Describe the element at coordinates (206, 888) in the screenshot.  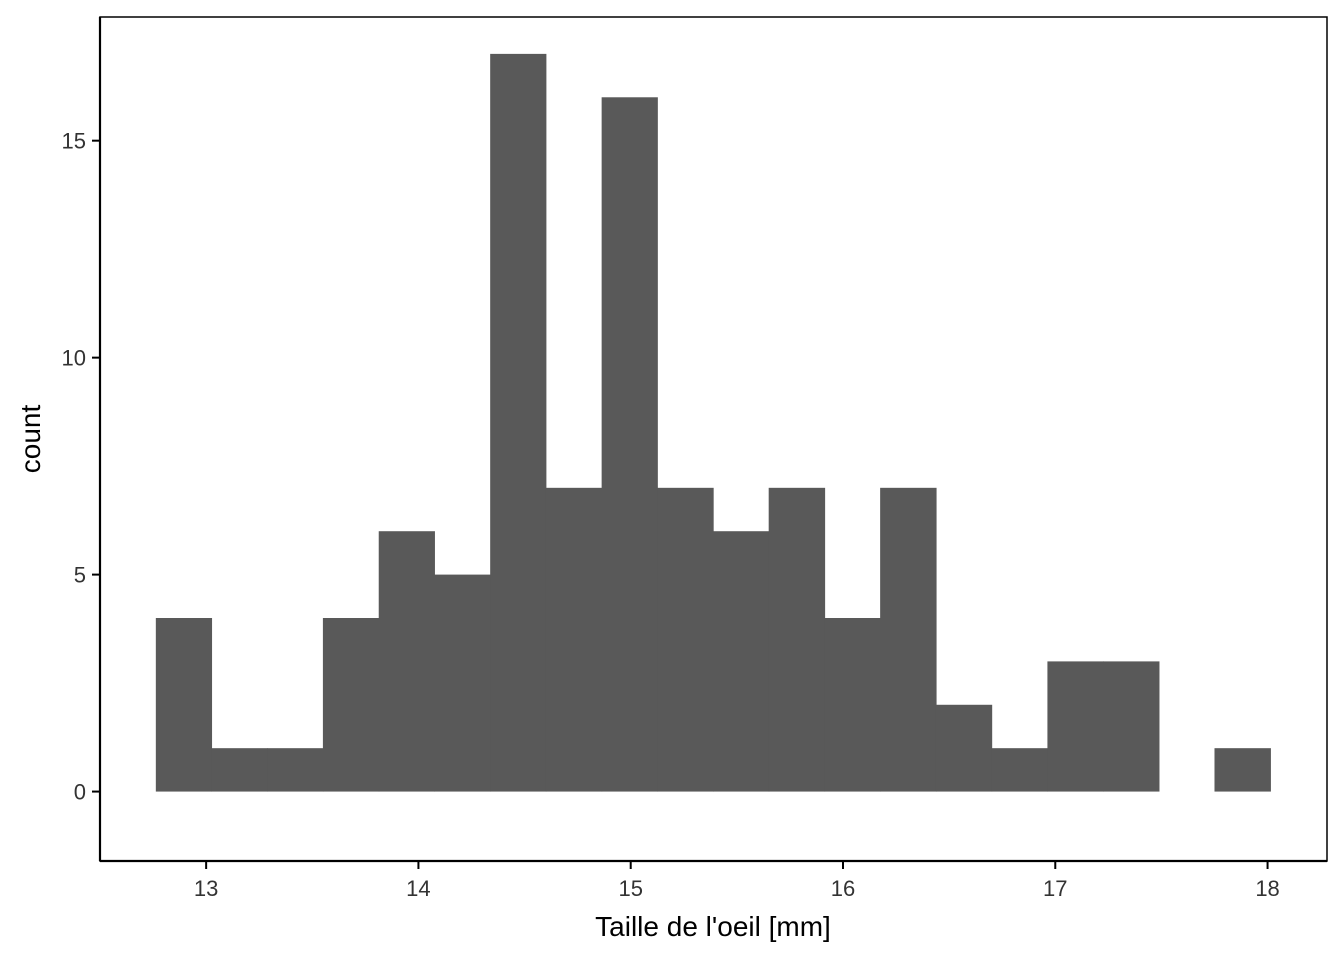
I see `x-tick-label-13: 13` at that location.